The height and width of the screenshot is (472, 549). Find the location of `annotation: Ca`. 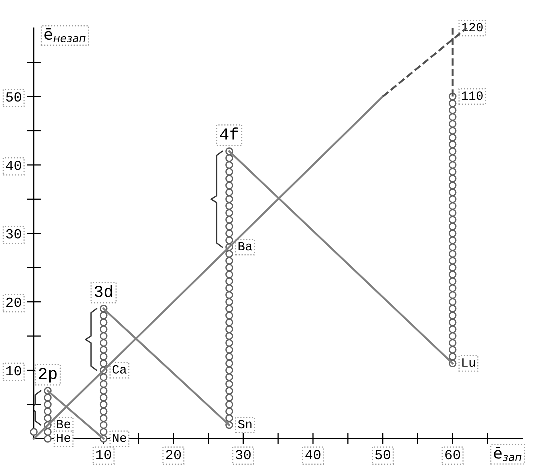

annotation: Ca is located at coordinates (119, 369).